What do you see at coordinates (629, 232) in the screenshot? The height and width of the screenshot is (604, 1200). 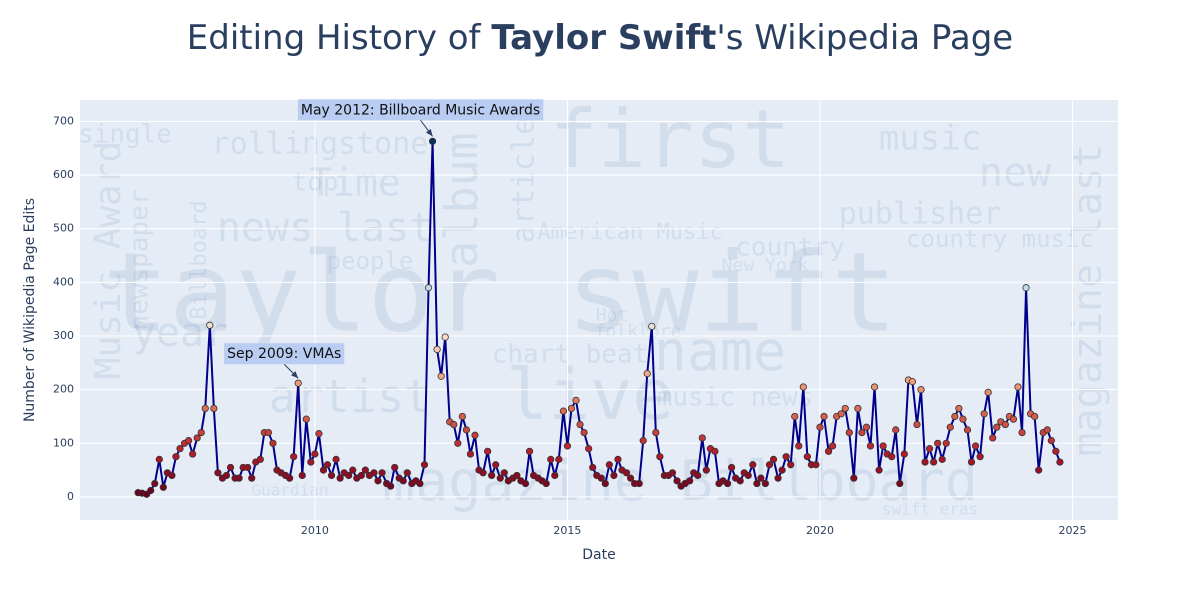 I see `background-word: American Music` at bounding box center [629, 232].